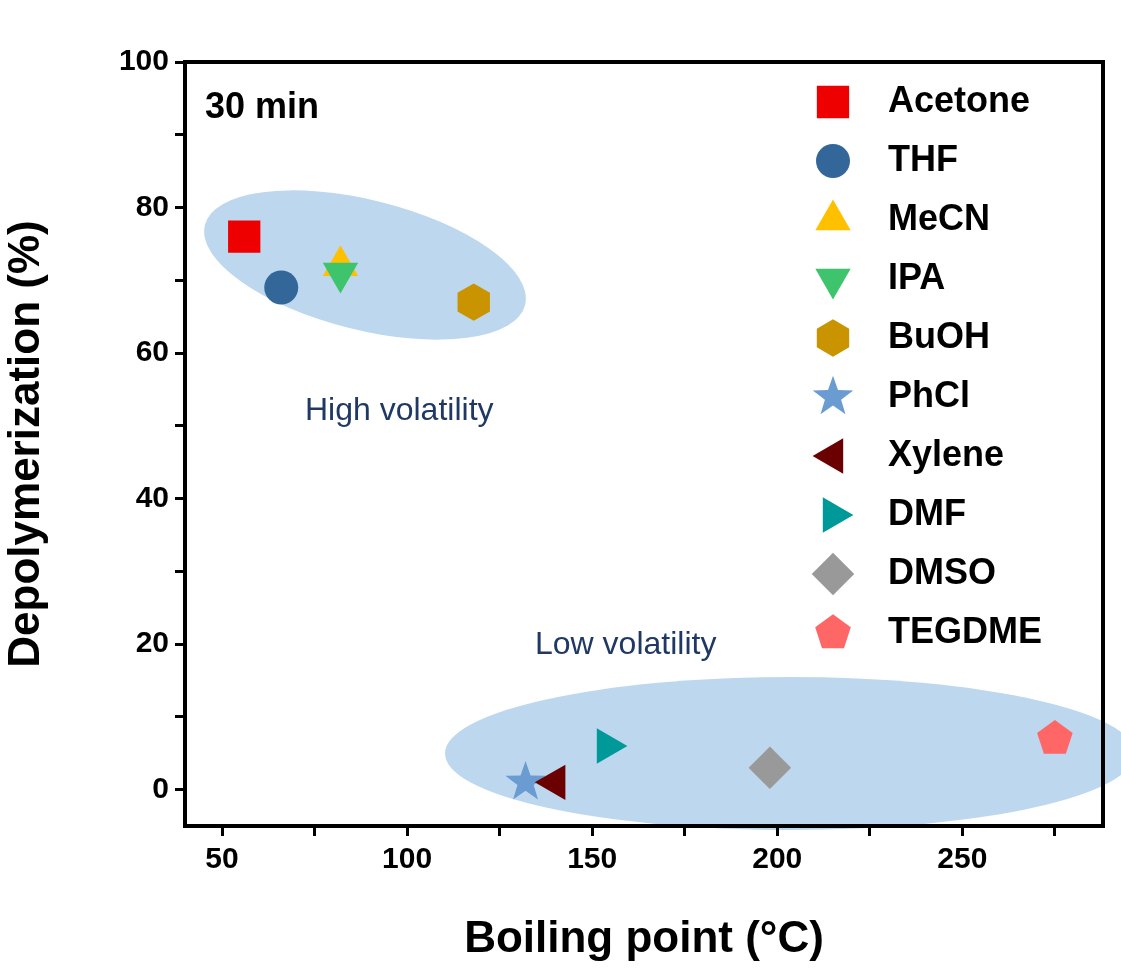 Image resolution: width=1121 pixels, height=970 pixels. I want to click on annotation: High volatility, so click(399, 409).